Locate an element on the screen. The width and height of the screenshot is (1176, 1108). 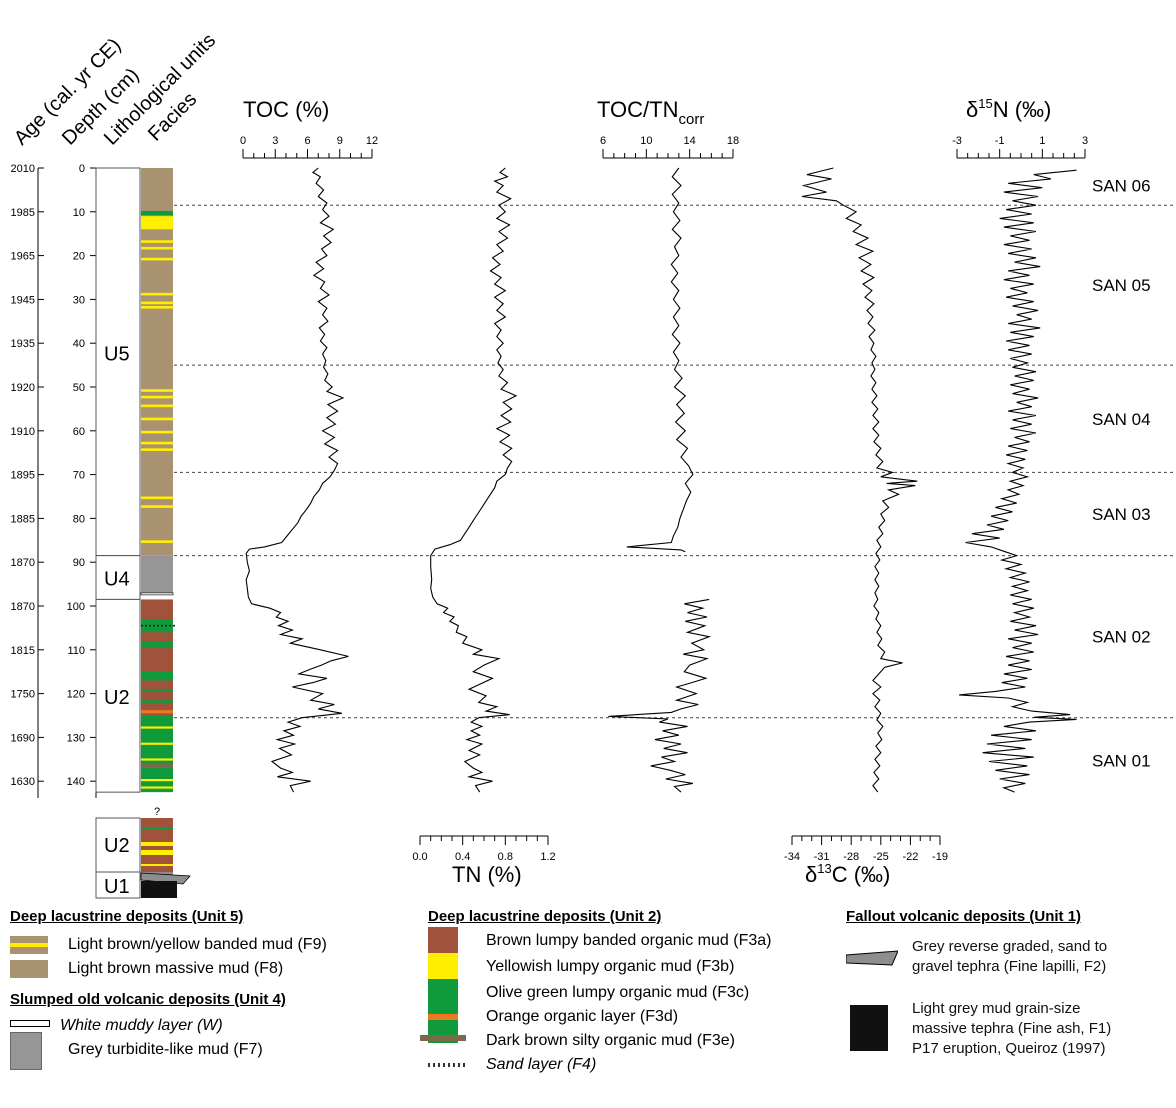
age-tick-label: 1870 is located at coordinates (23, 563).